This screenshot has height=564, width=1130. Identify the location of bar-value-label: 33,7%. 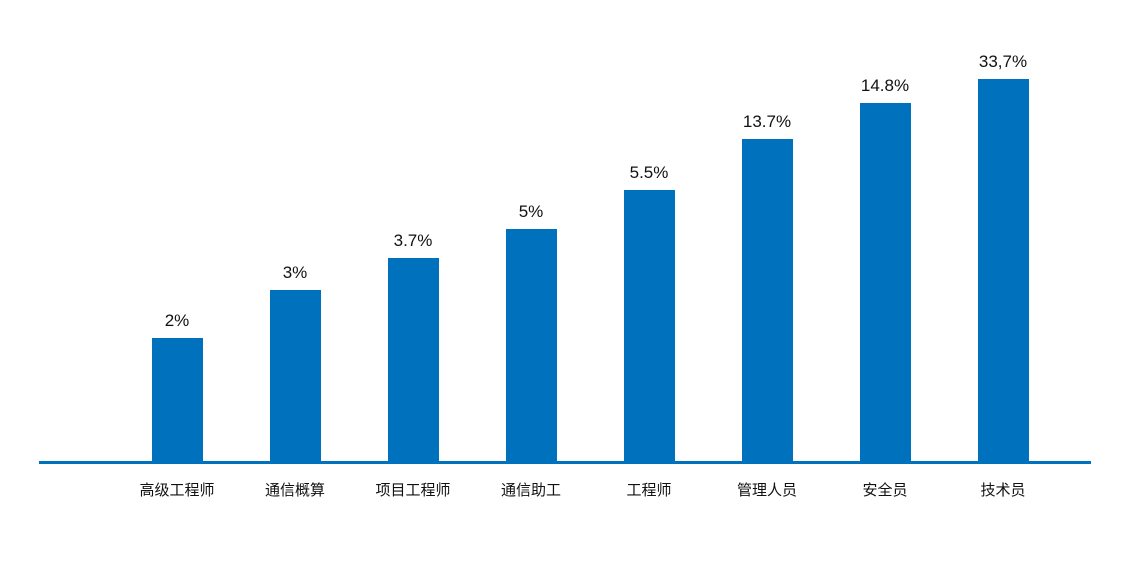
(1003, 61).